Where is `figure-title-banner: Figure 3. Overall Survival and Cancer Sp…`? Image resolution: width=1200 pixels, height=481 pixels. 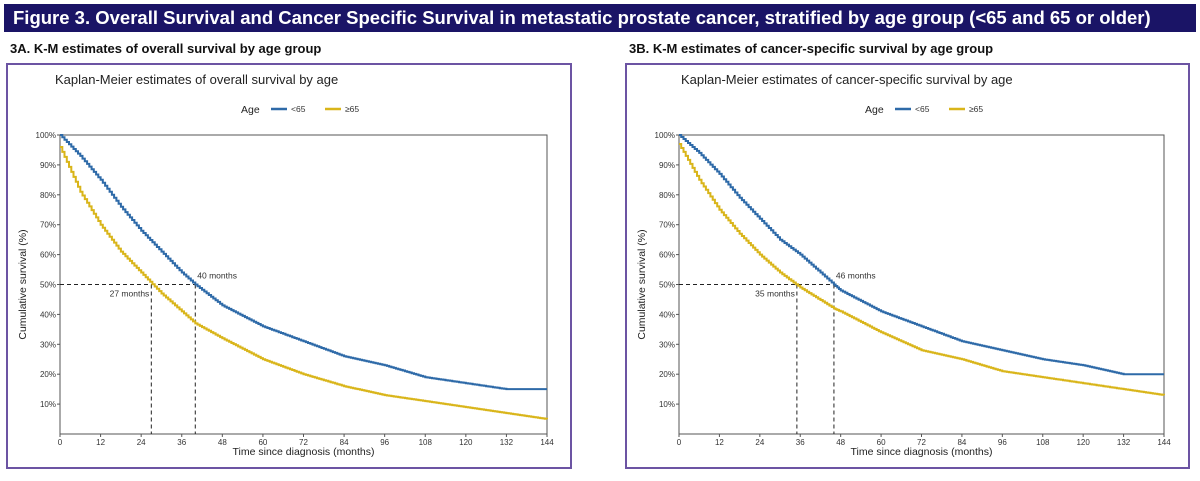
figure-title-banner: Figure 3. Overall Survival and Cancer Sp… is located at coordinates (600, 18).